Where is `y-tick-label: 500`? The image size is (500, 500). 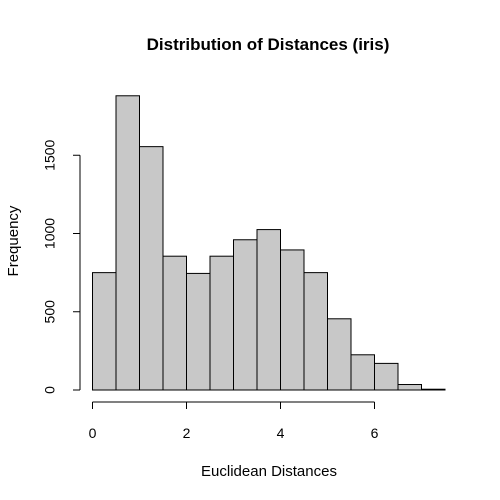 y-tick-label: 500 is located at coordinates (50, 312).